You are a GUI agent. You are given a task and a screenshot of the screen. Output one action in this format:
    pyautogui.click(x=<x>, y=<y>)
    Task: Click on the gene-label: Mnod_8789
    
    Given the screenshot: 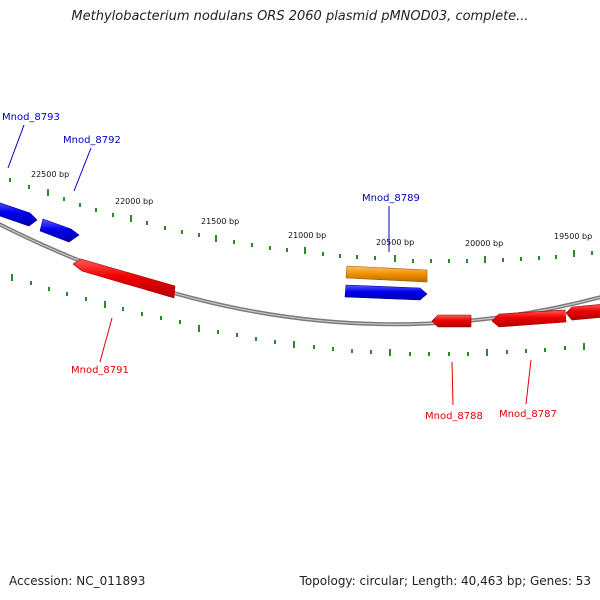 What is the action you would take?
    pyautogui.click(x=391, y=198)
    